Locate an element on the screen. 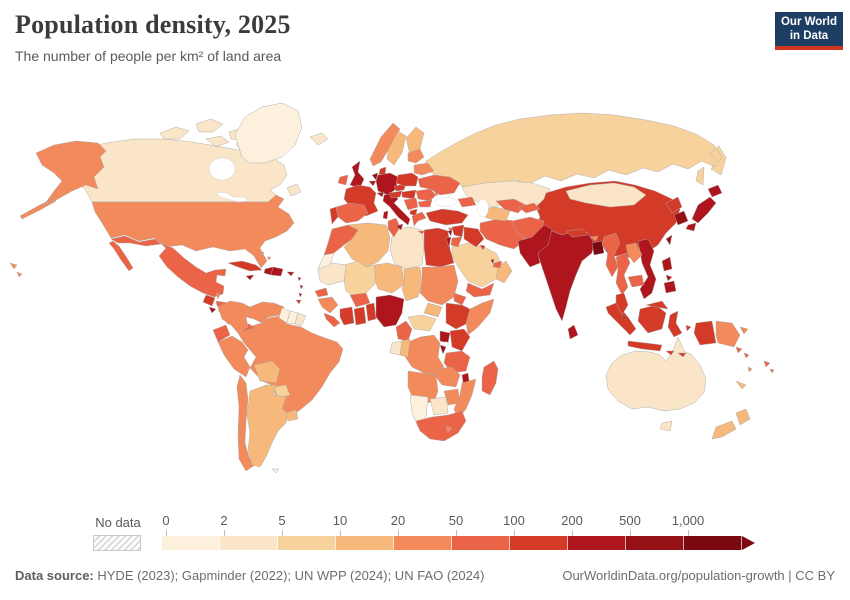 This screenshot has height=600, width=850. country-germany is located at coordinates (387, 184).